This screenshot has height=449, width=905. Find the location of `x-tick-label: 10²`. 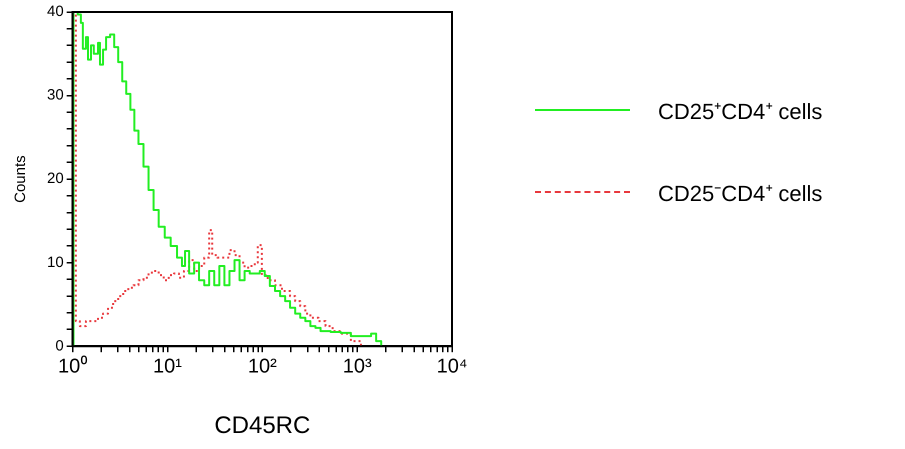

x-tick-label: 10² is located at coordinates (263, 367).